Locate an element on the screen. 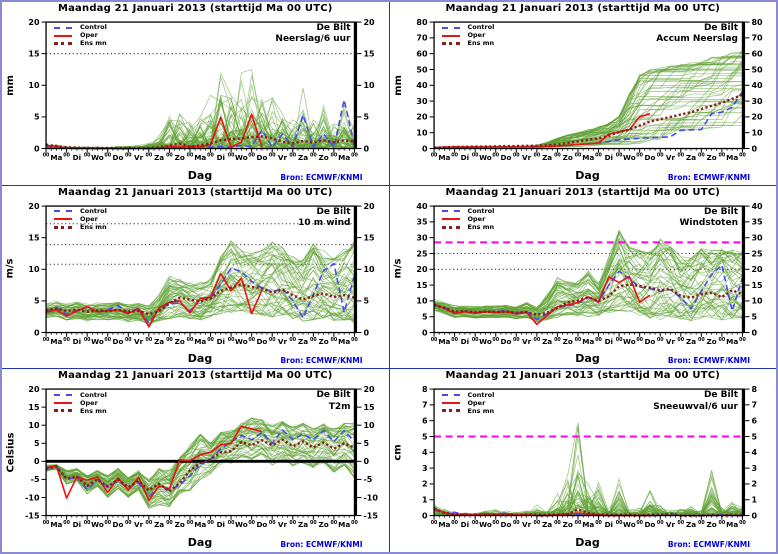 The height and width of the screenshot is (554, 778). y-tick-label-right: 6 is located at coordinates (754, 421).